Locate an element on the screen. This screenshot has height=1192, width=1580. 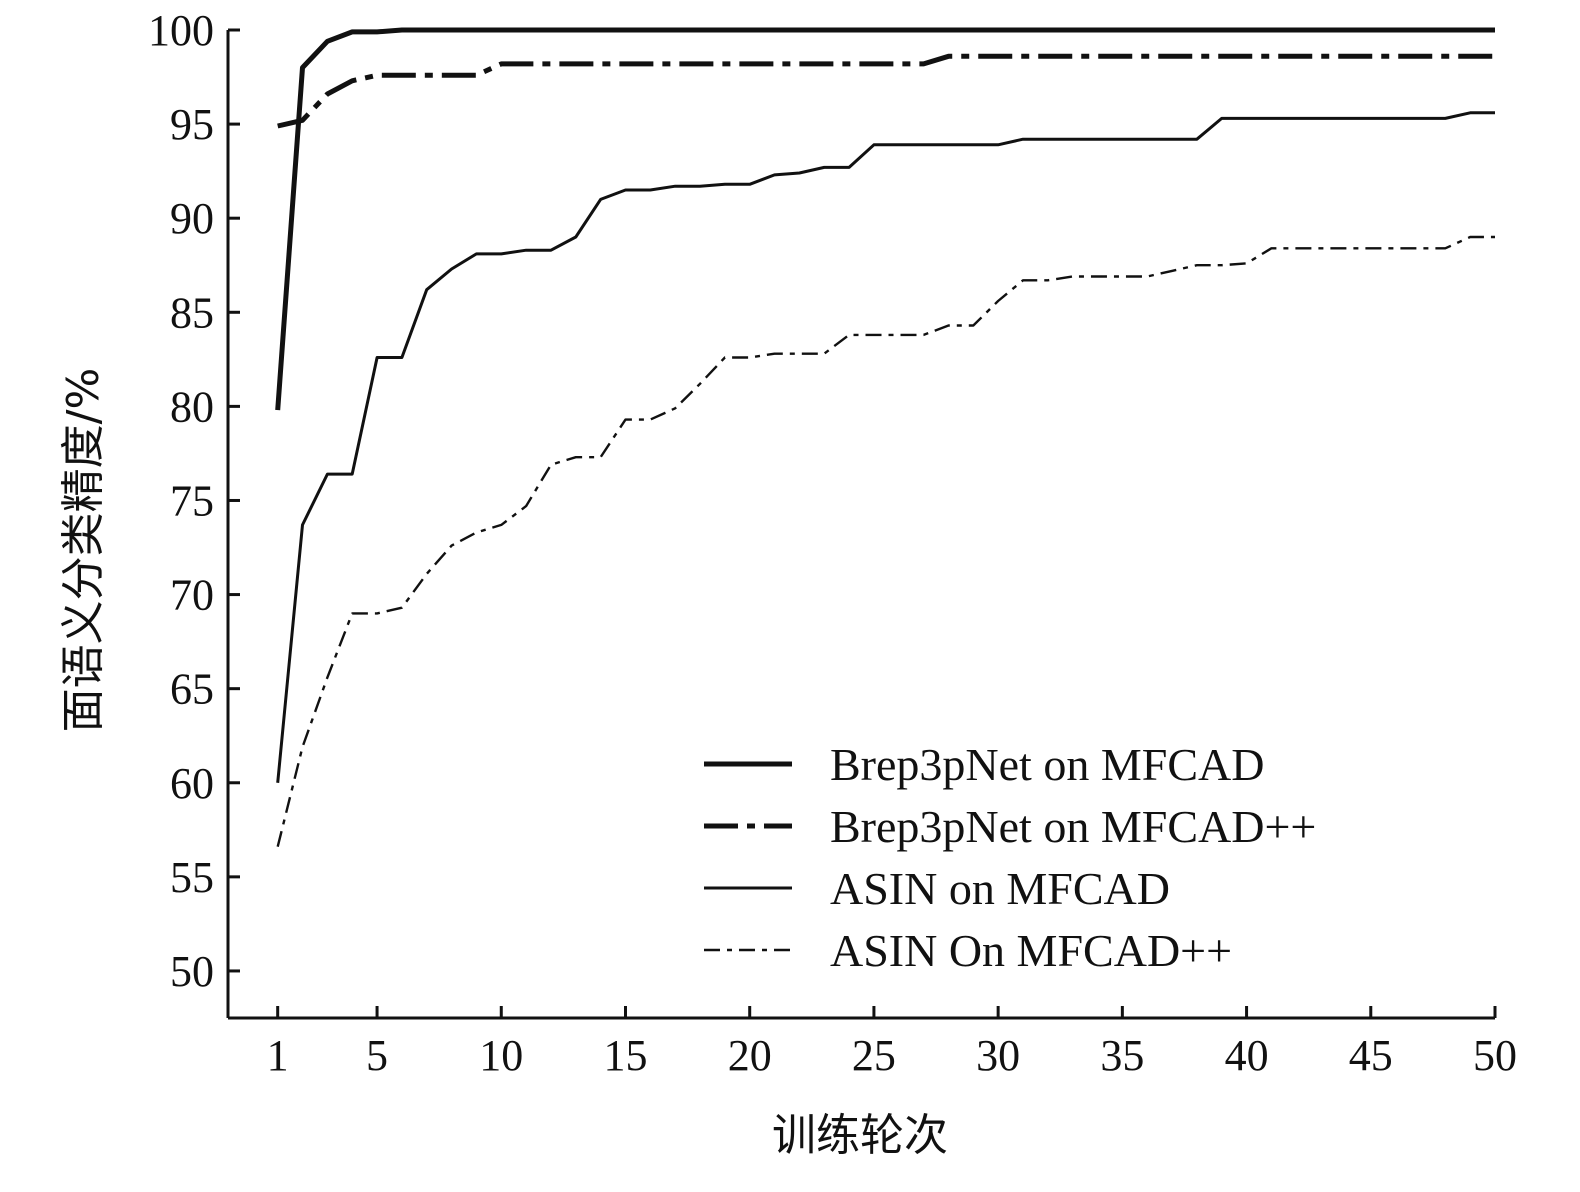
x-axis-title: 训练轮次 is located at coordinates (860, 1135).